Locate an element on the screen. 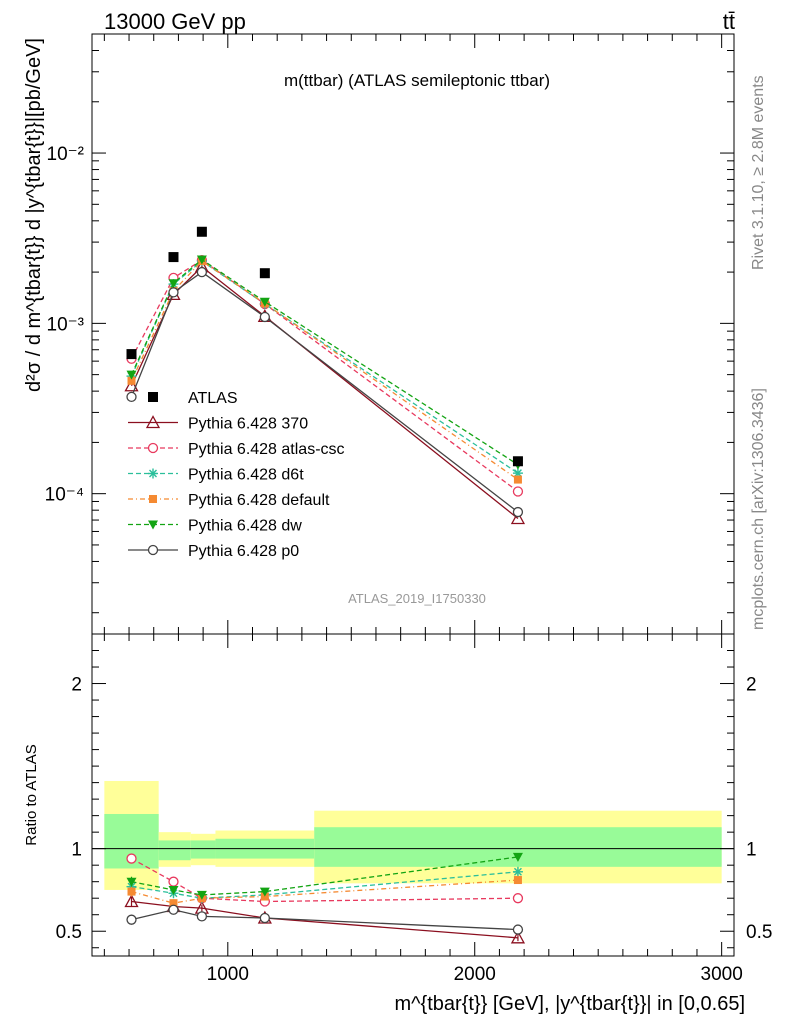 This screenshot has width=786, height=1024. mcplots-label: mcplots.cern.ch [arXiv:1306.3436] is located at coordinates (758, 509).